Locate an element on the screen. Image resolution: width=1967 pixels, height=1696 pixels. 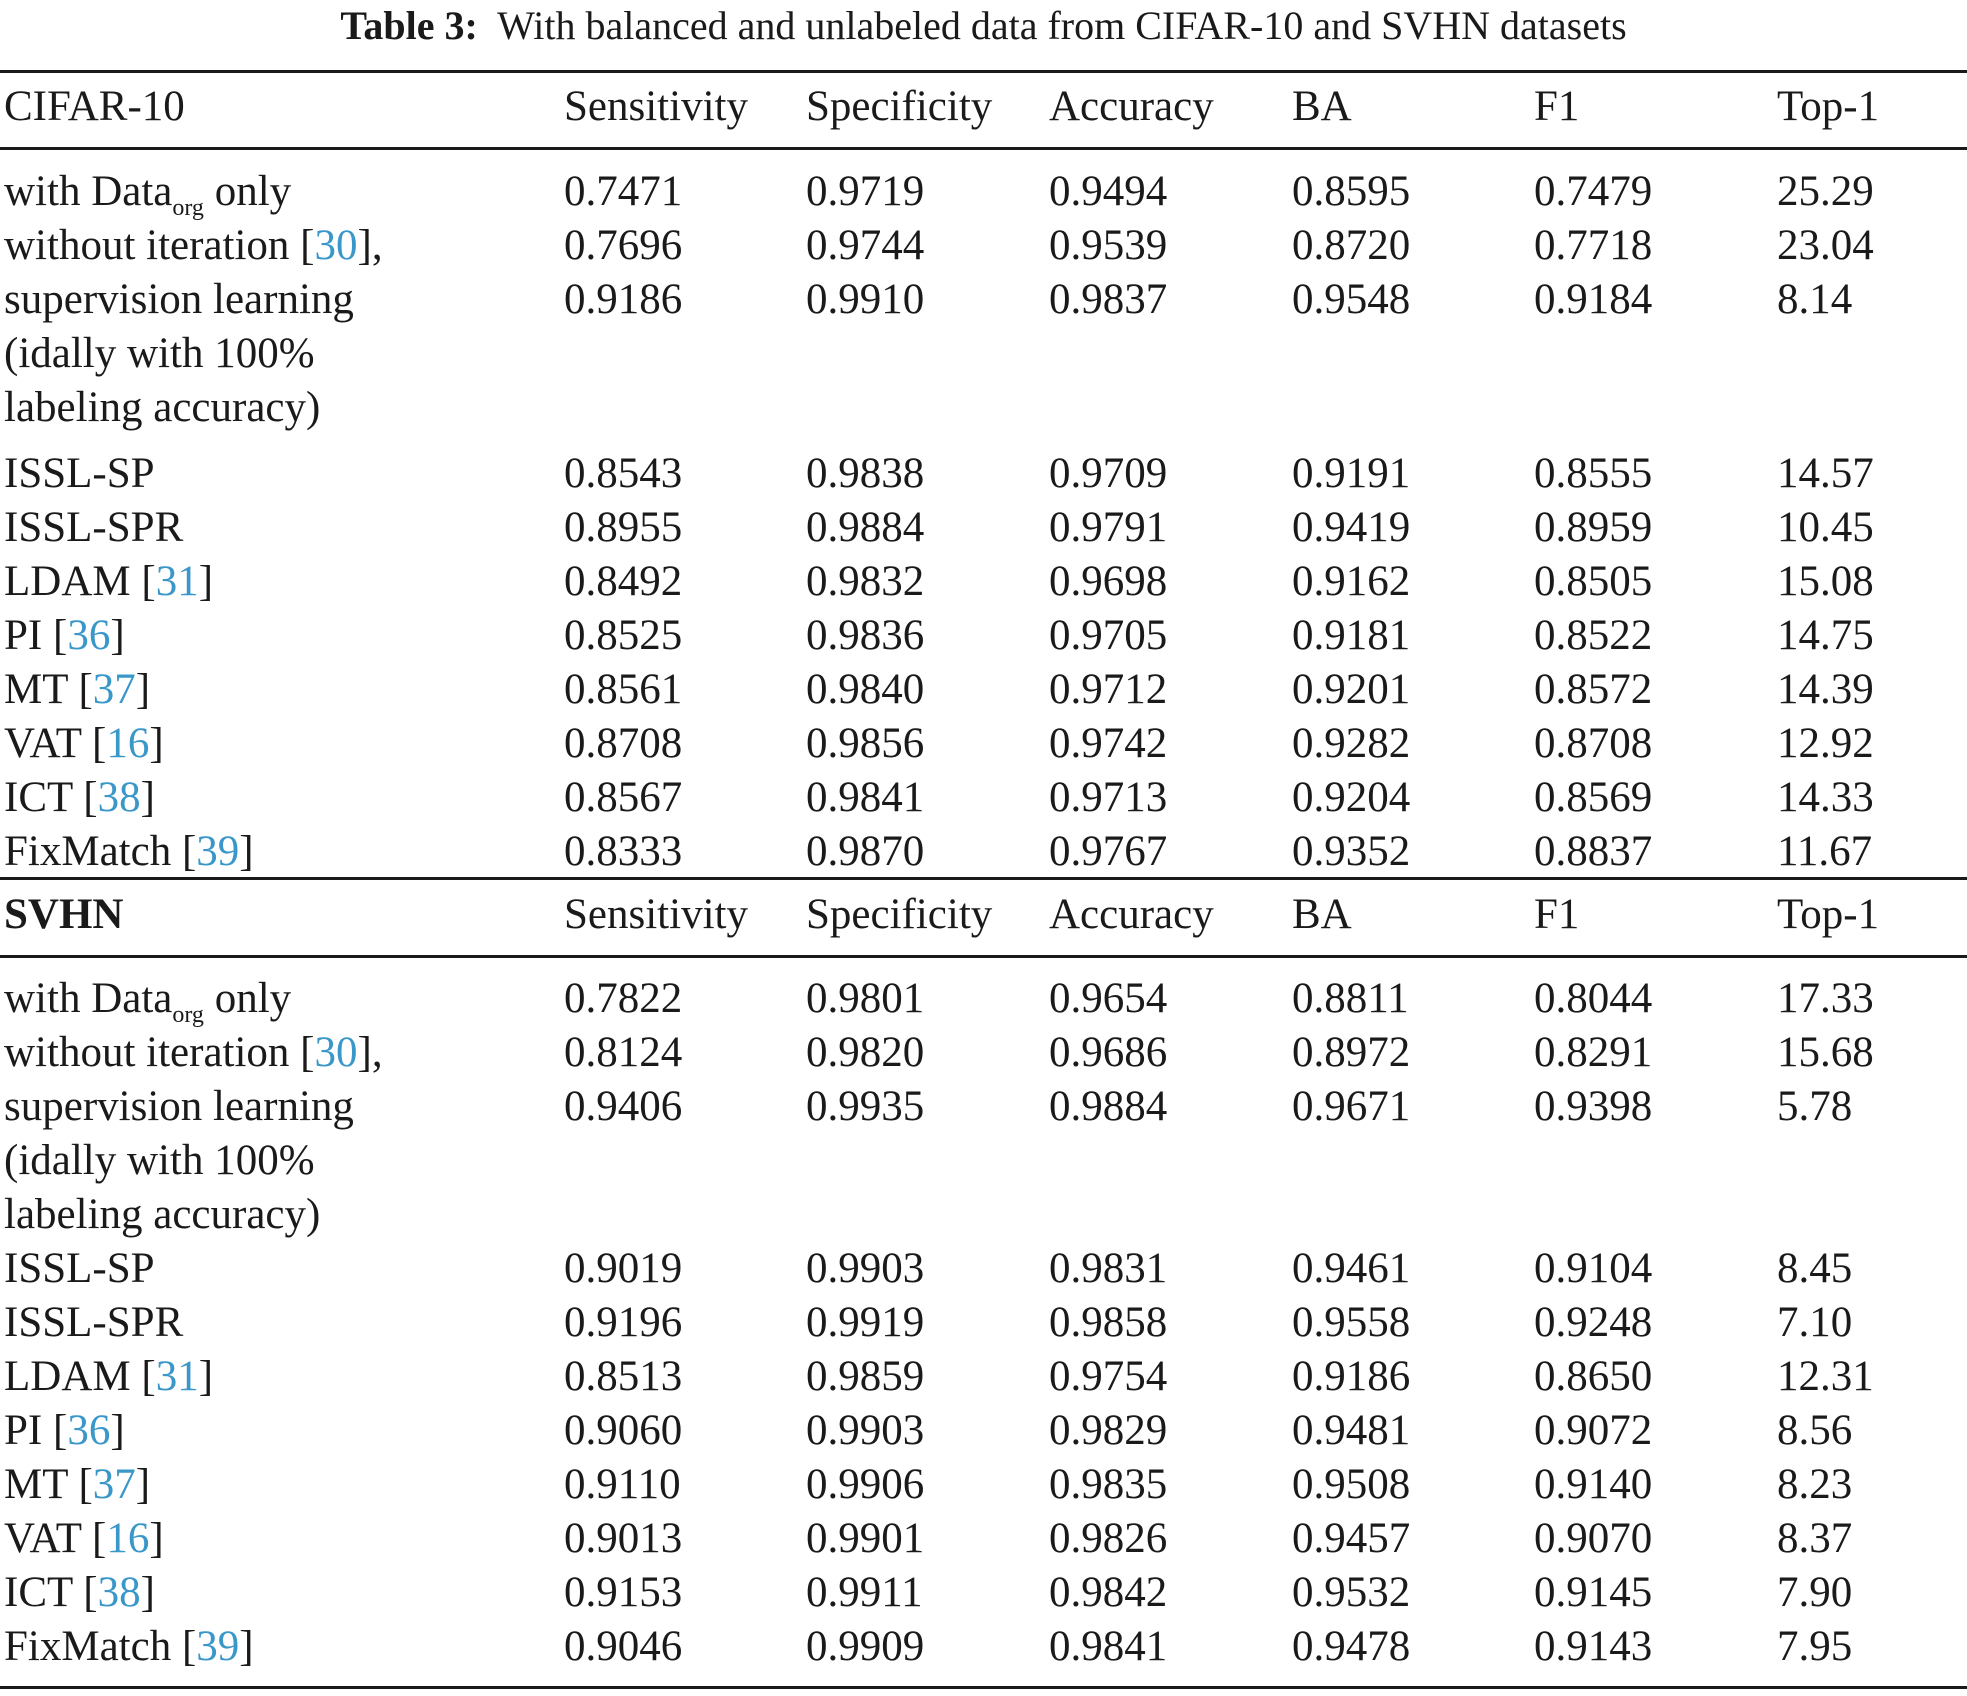
table-cell: 0.9859 is located at coordinates (865, 1376).